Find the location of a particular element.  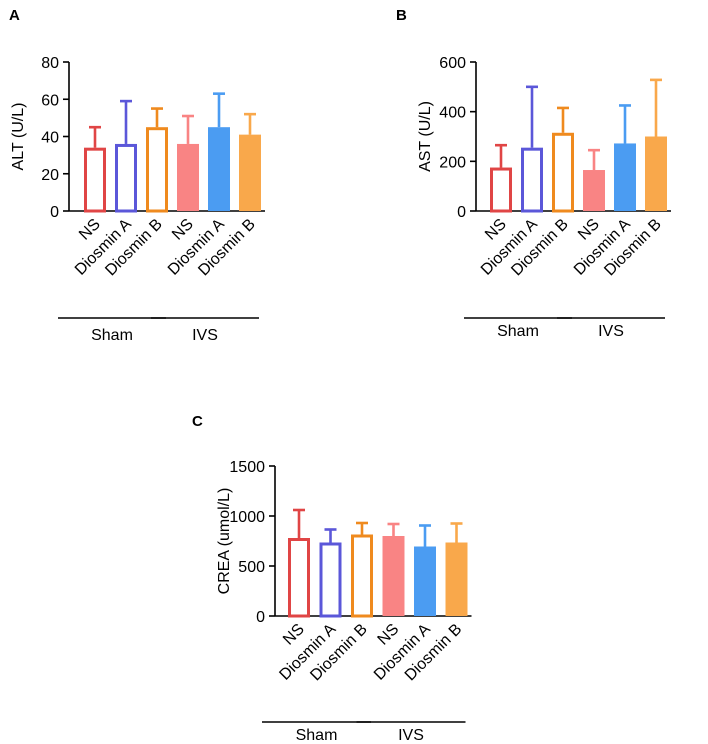

panel-letter: B is located at coordinates (401, 15).